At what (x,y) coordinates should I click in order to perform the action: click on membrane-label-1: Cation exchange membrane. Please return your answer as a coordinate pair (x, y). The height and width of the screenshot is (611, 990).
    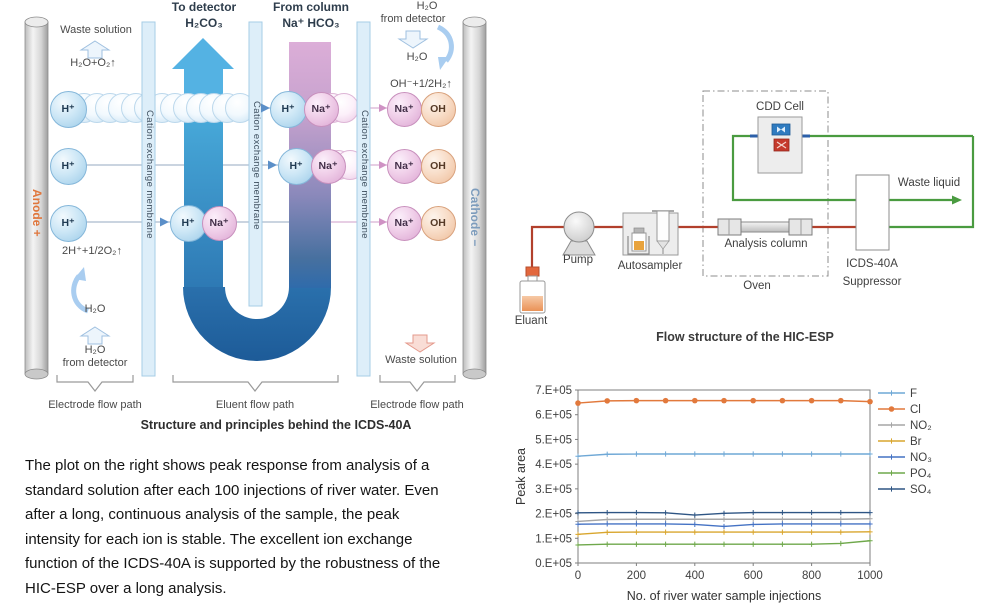
    Looking at the image, I should click on (149, 174).